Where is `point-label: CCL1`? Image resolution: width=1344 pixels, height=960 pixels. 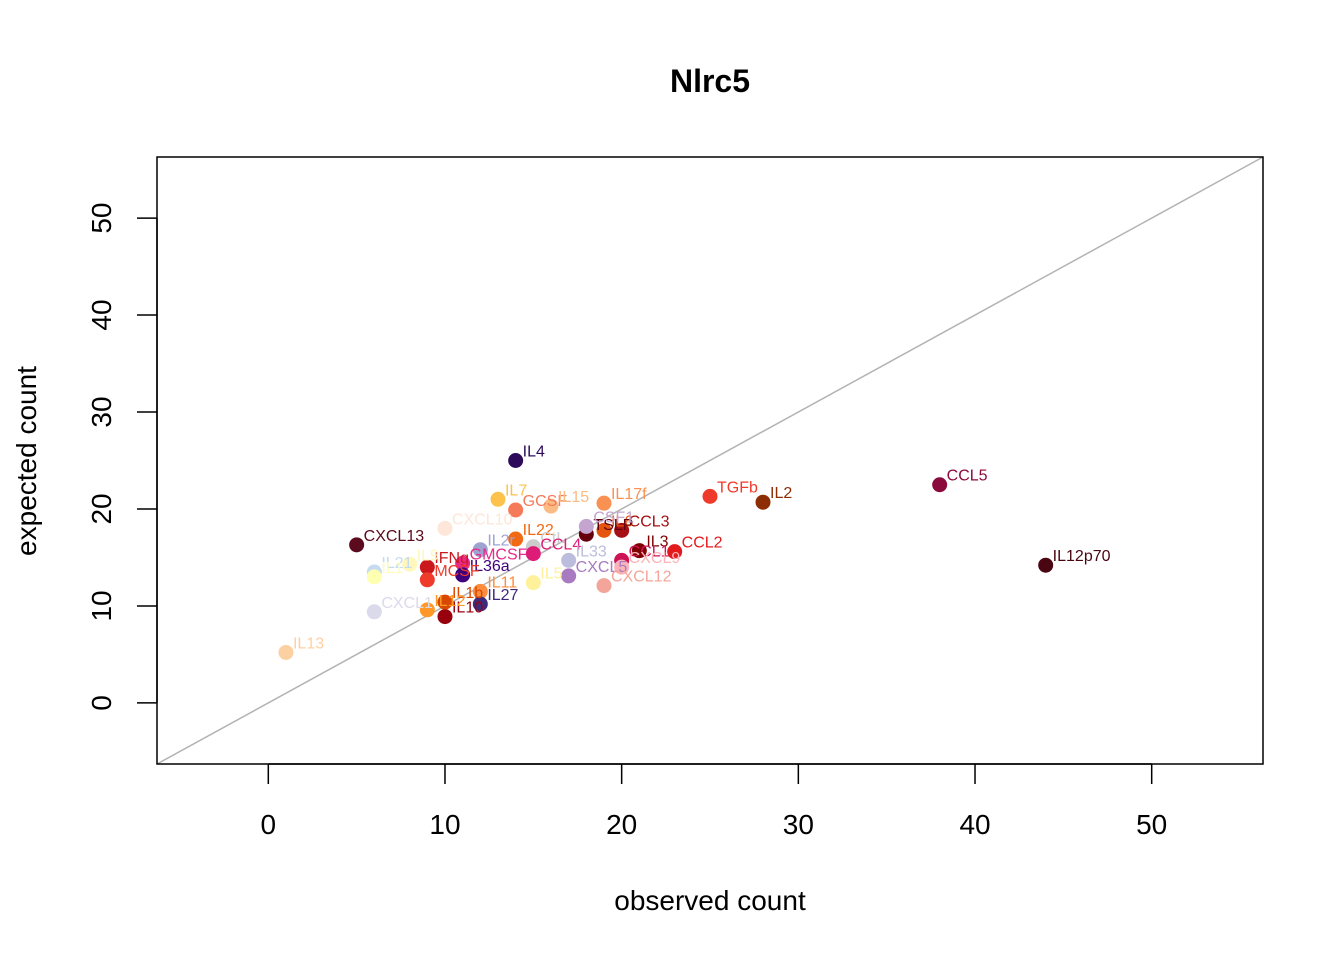
point-label: CCL1 is located at coordinates (649, 551).